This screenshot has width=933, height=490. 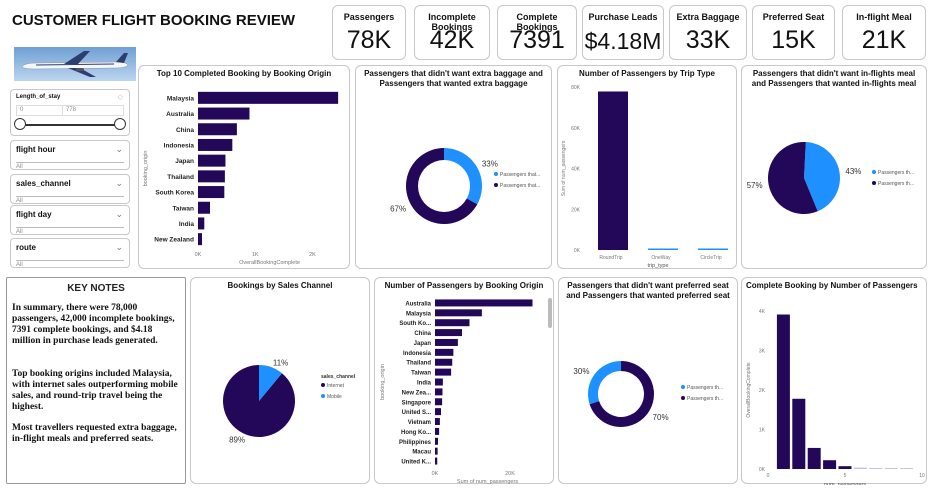 I want to click on legend-label: Internet, so click(x=336, y=386).